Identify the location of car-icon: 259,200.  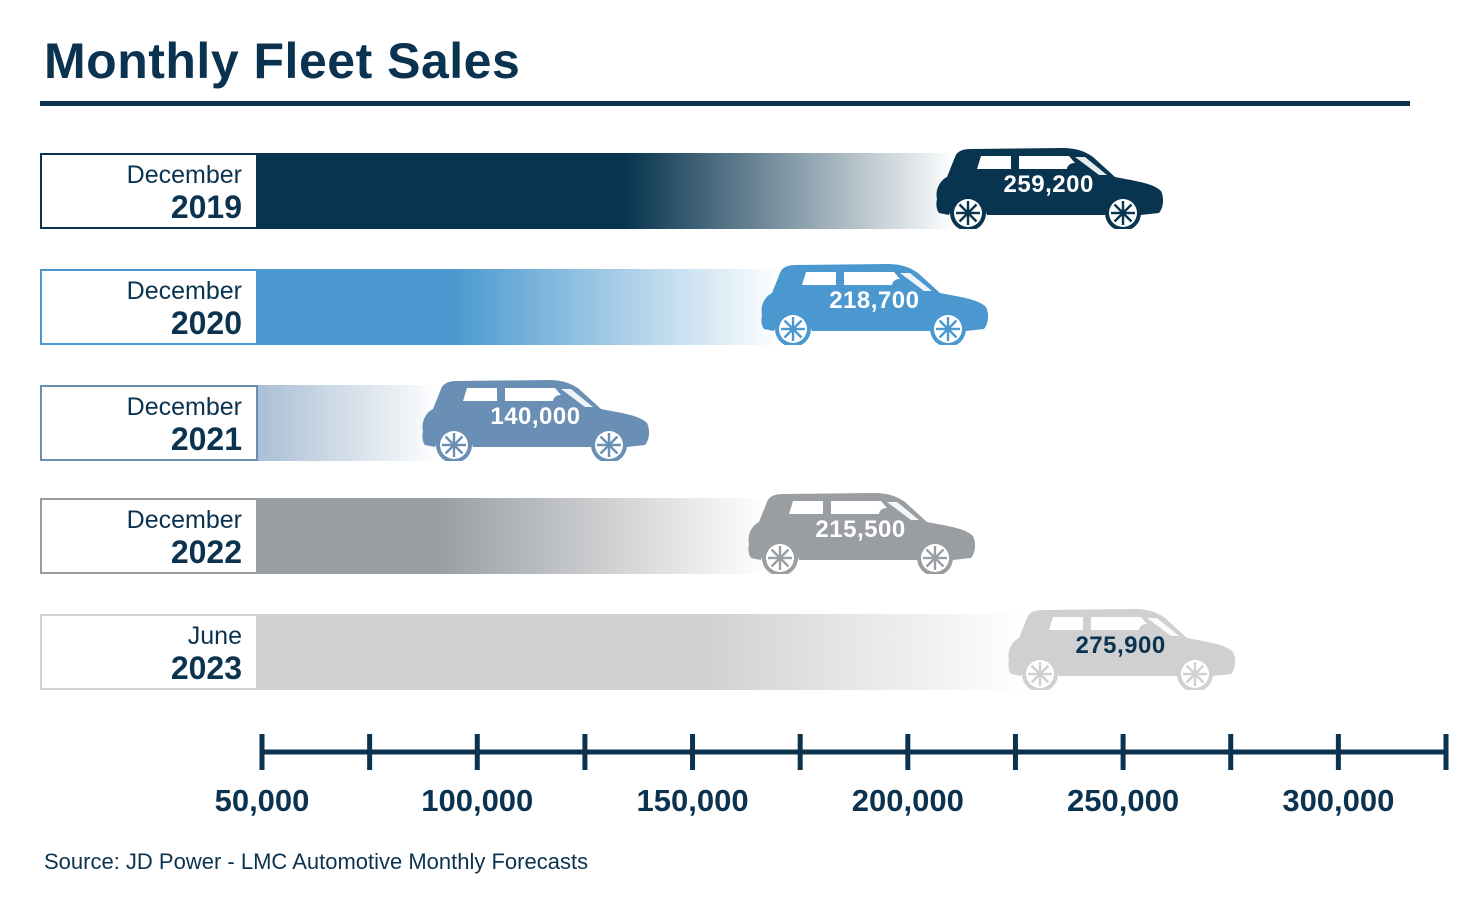
(1049, 189).